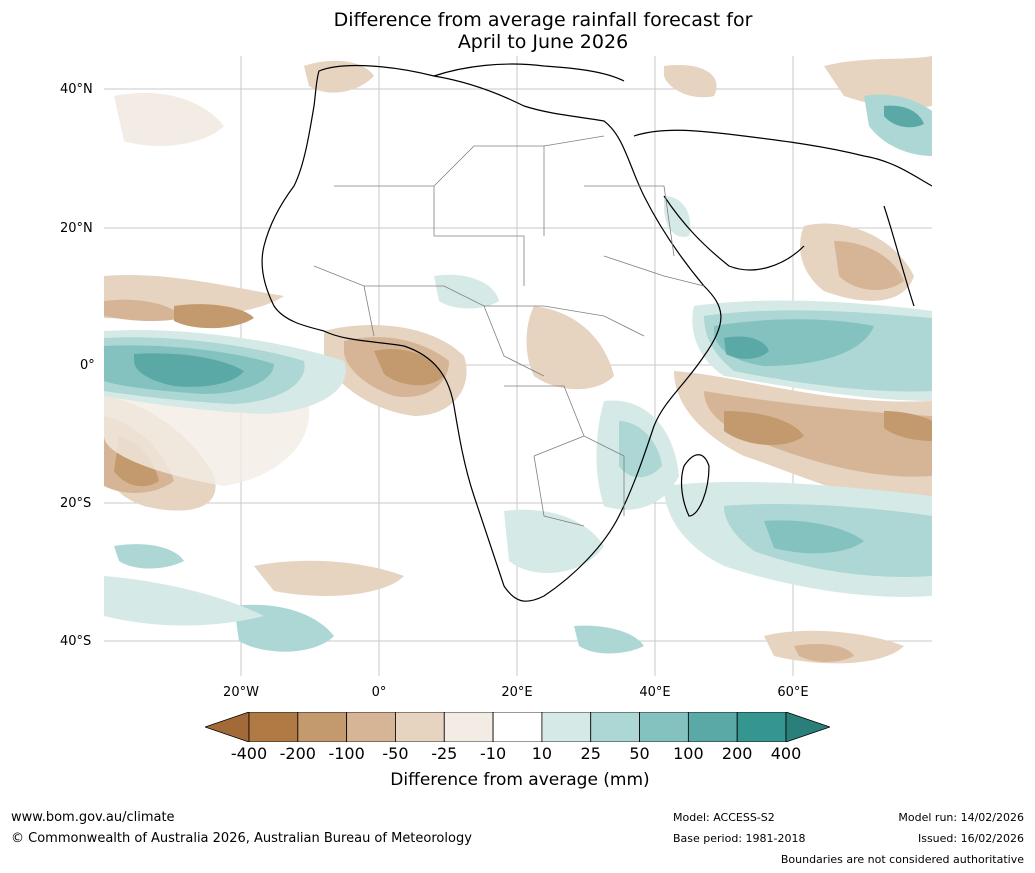 The width and height of the screenshot is (1035, 873). I want to click on colorbar-graphic, so click(517, 727).